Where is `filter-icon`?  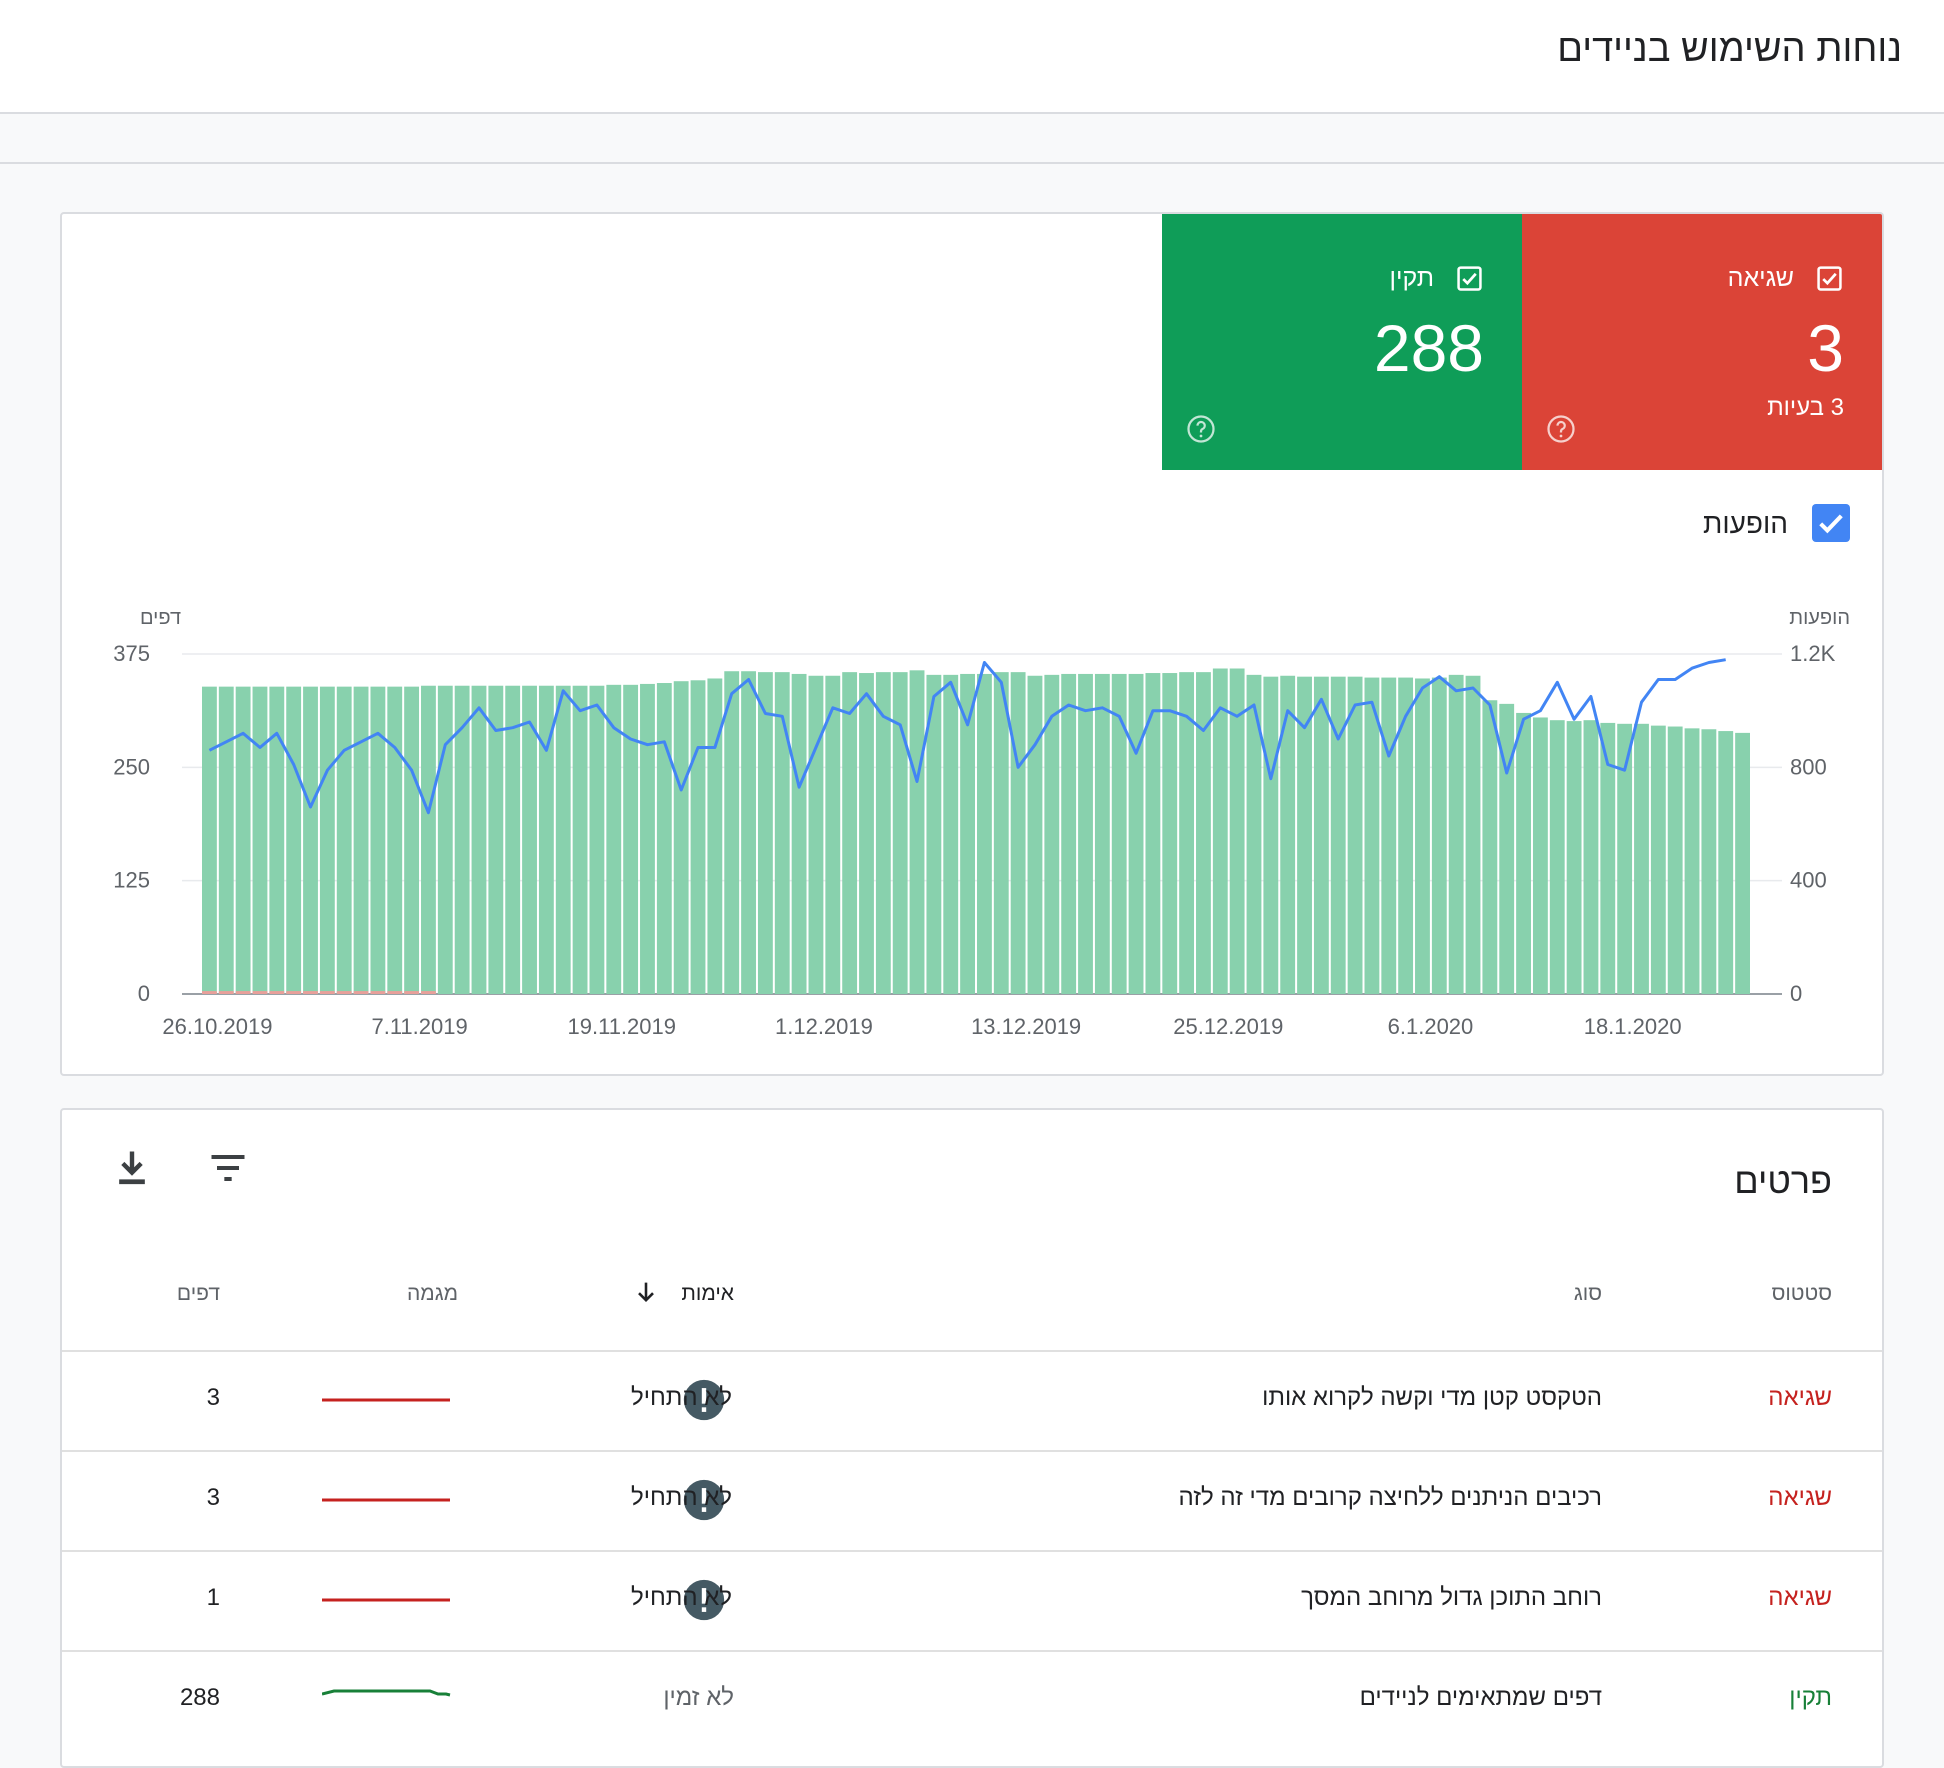
filter-icon is located at coordinates (228, 1168).